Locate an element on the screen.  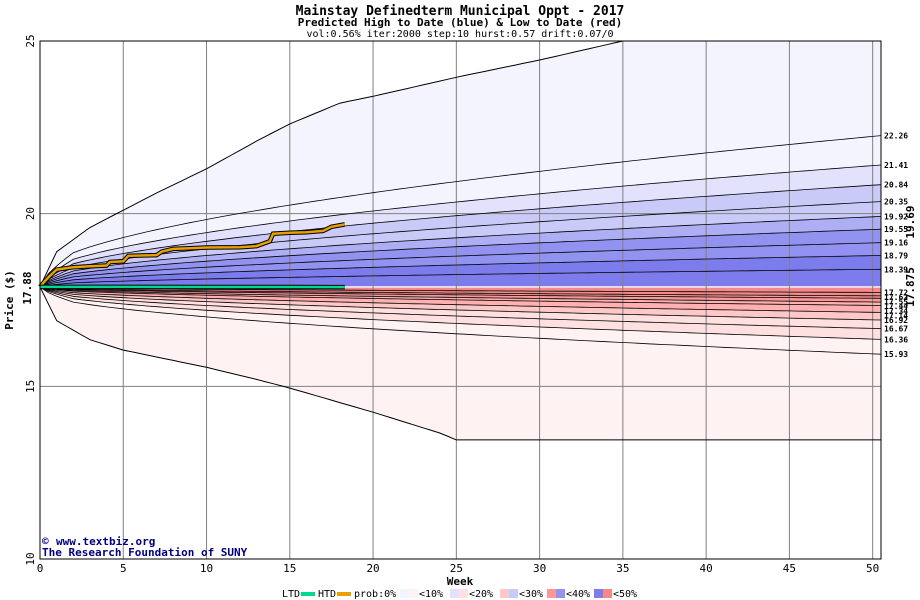
lower-percentile-label-1: 17.62 is located at coordinates (896, 297).